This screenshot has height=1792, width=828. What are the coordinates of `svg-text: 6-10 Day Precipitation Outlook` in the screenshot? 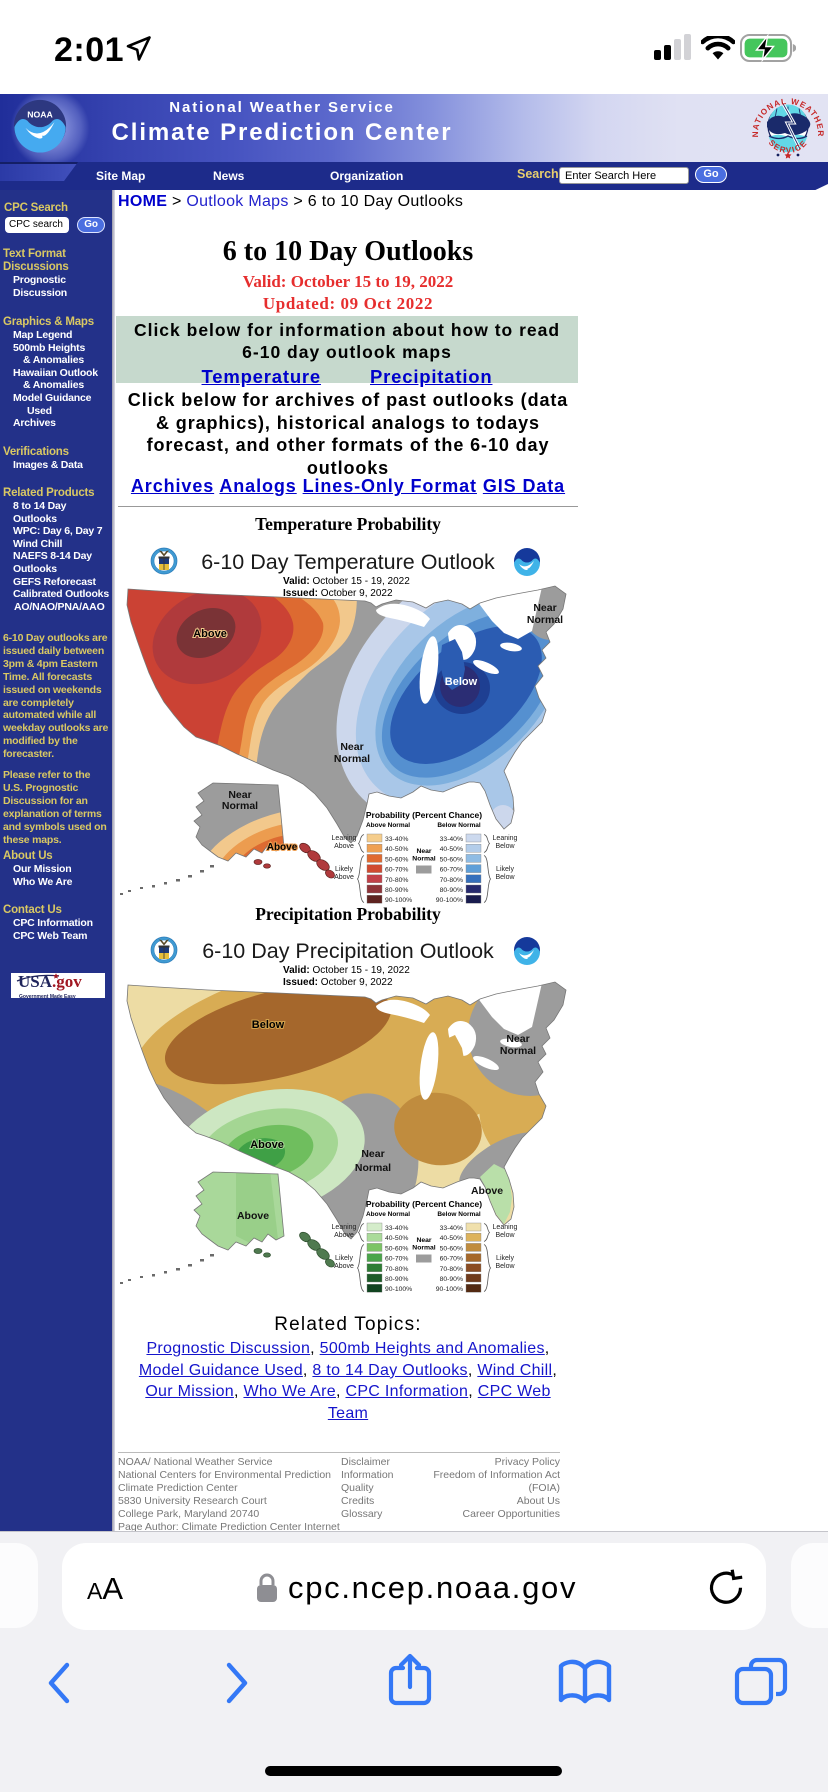 It's located at (348, 951).